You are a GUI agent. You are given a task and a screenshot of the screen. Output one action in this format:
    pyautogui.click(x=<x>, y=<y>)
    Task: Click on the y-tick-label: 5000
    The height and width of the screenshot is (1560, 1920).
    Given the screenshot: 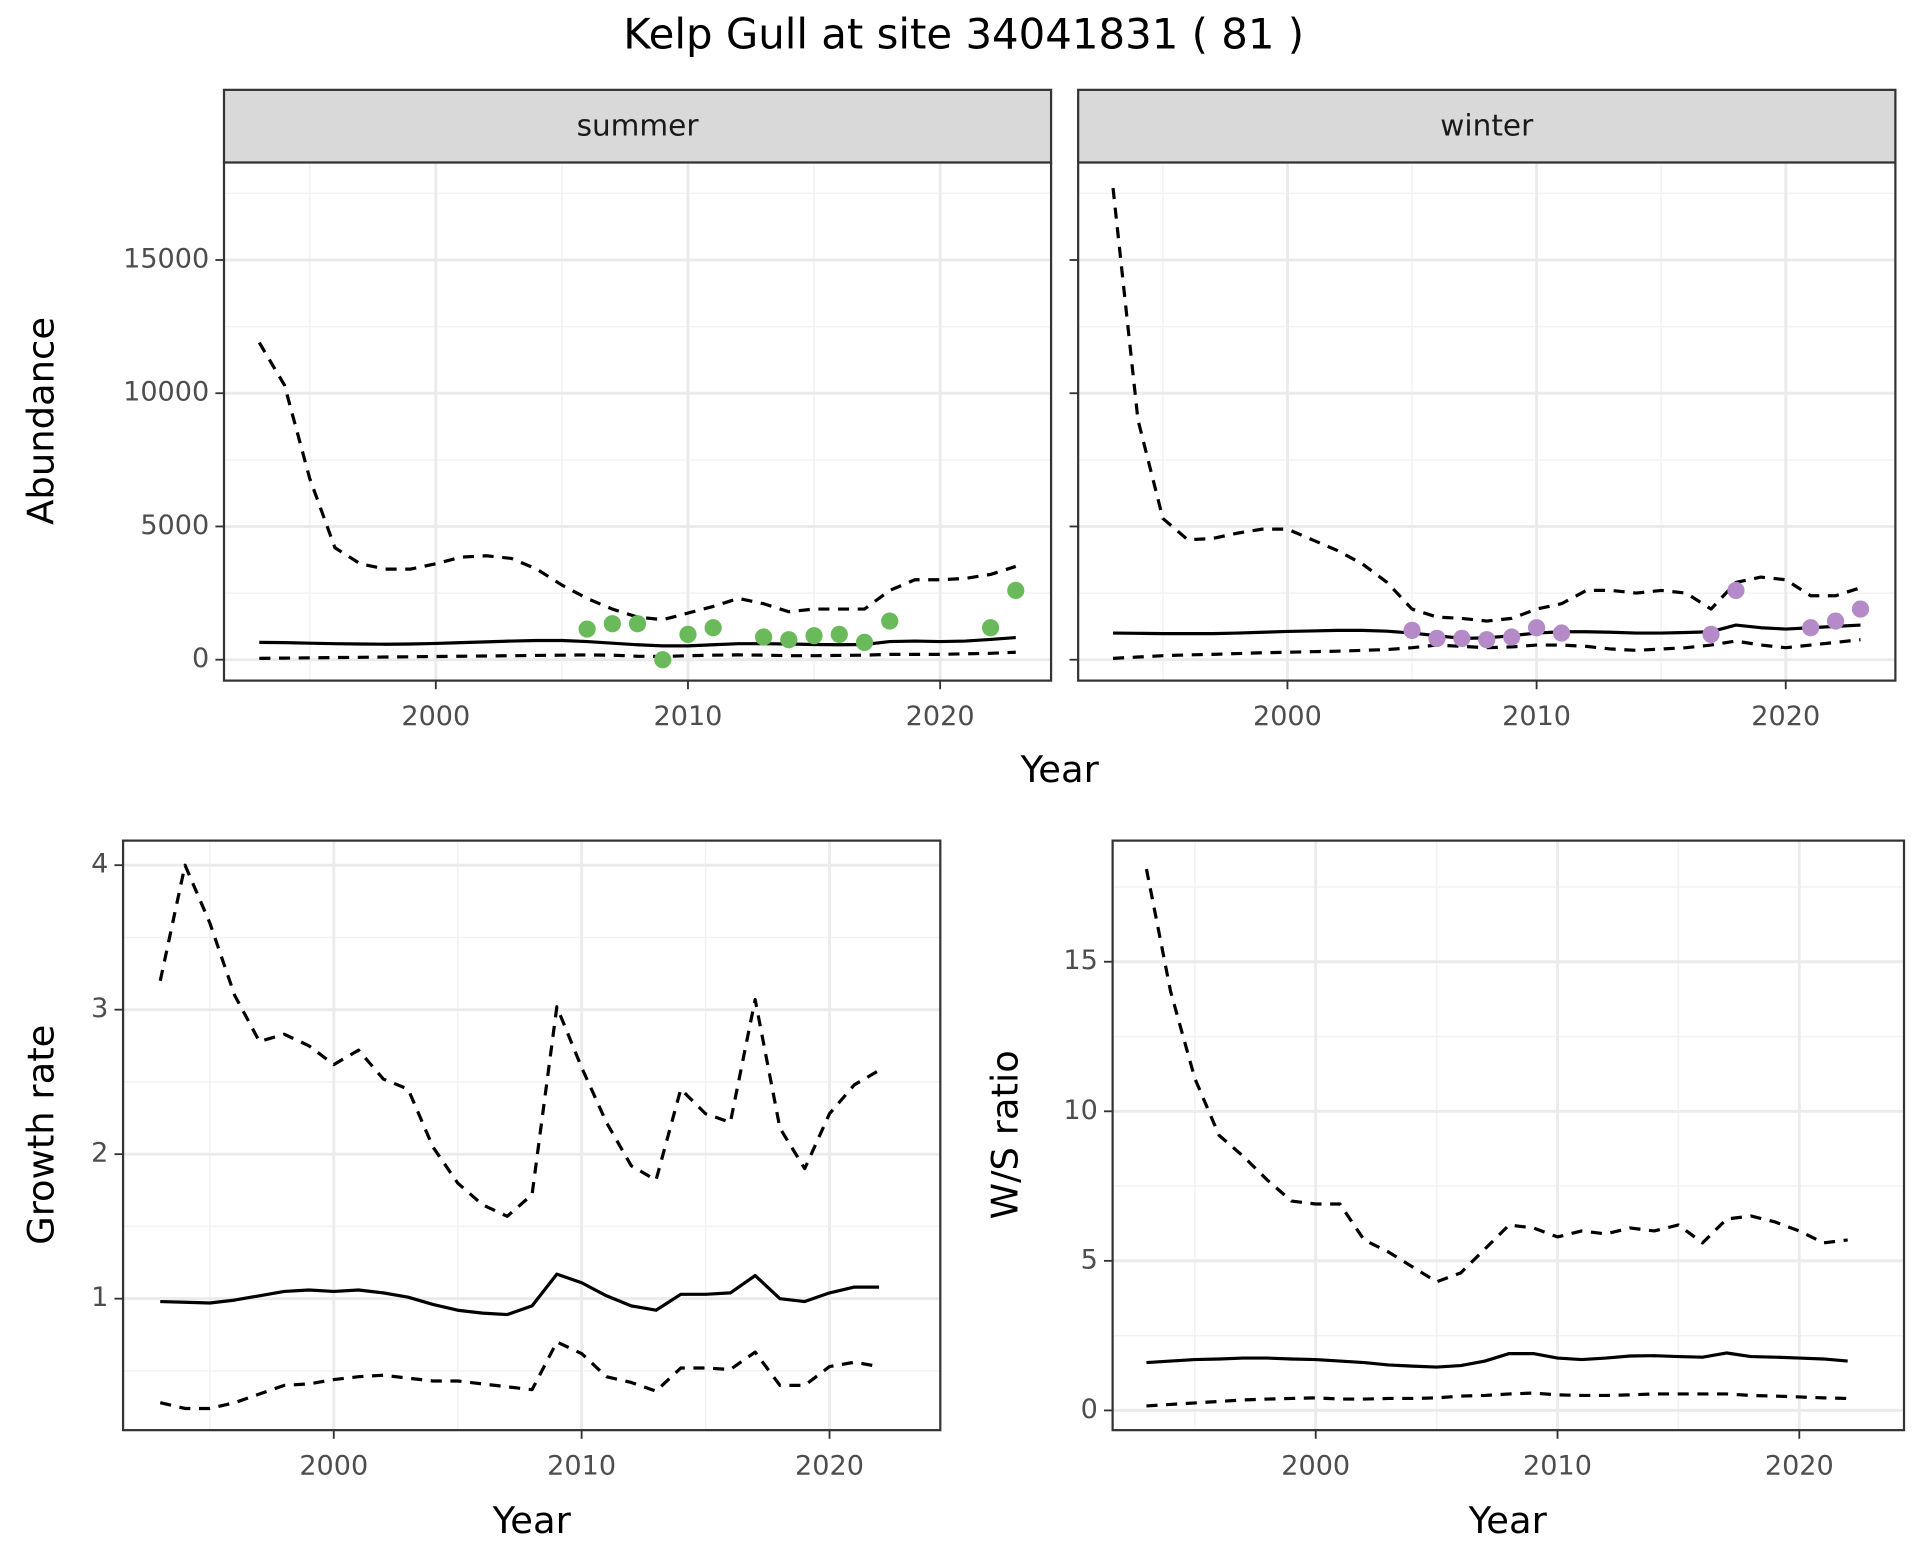 What is the action you would take?
    pyautogui.click(x=174, y=525)
    